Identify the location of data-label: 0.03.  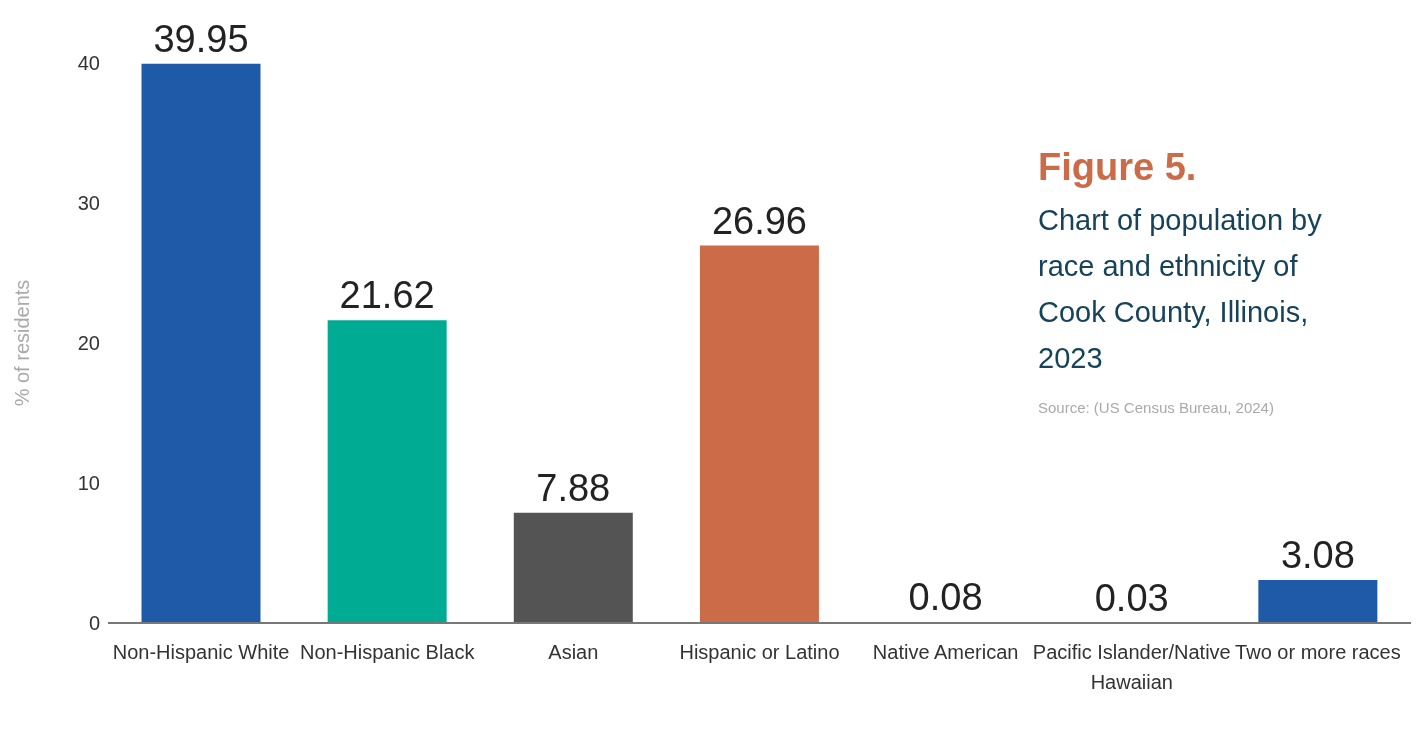
(1131, 597).